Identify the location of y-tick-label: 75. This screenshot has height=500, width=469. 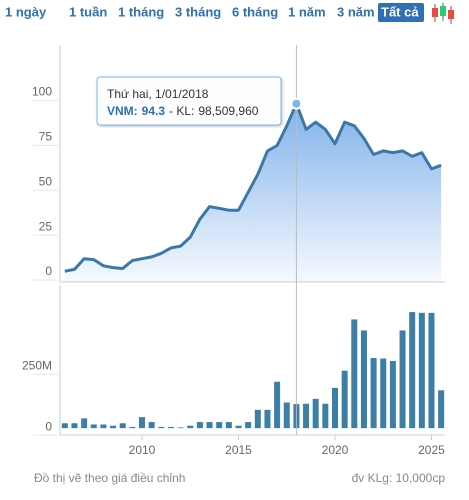
(46, 137).